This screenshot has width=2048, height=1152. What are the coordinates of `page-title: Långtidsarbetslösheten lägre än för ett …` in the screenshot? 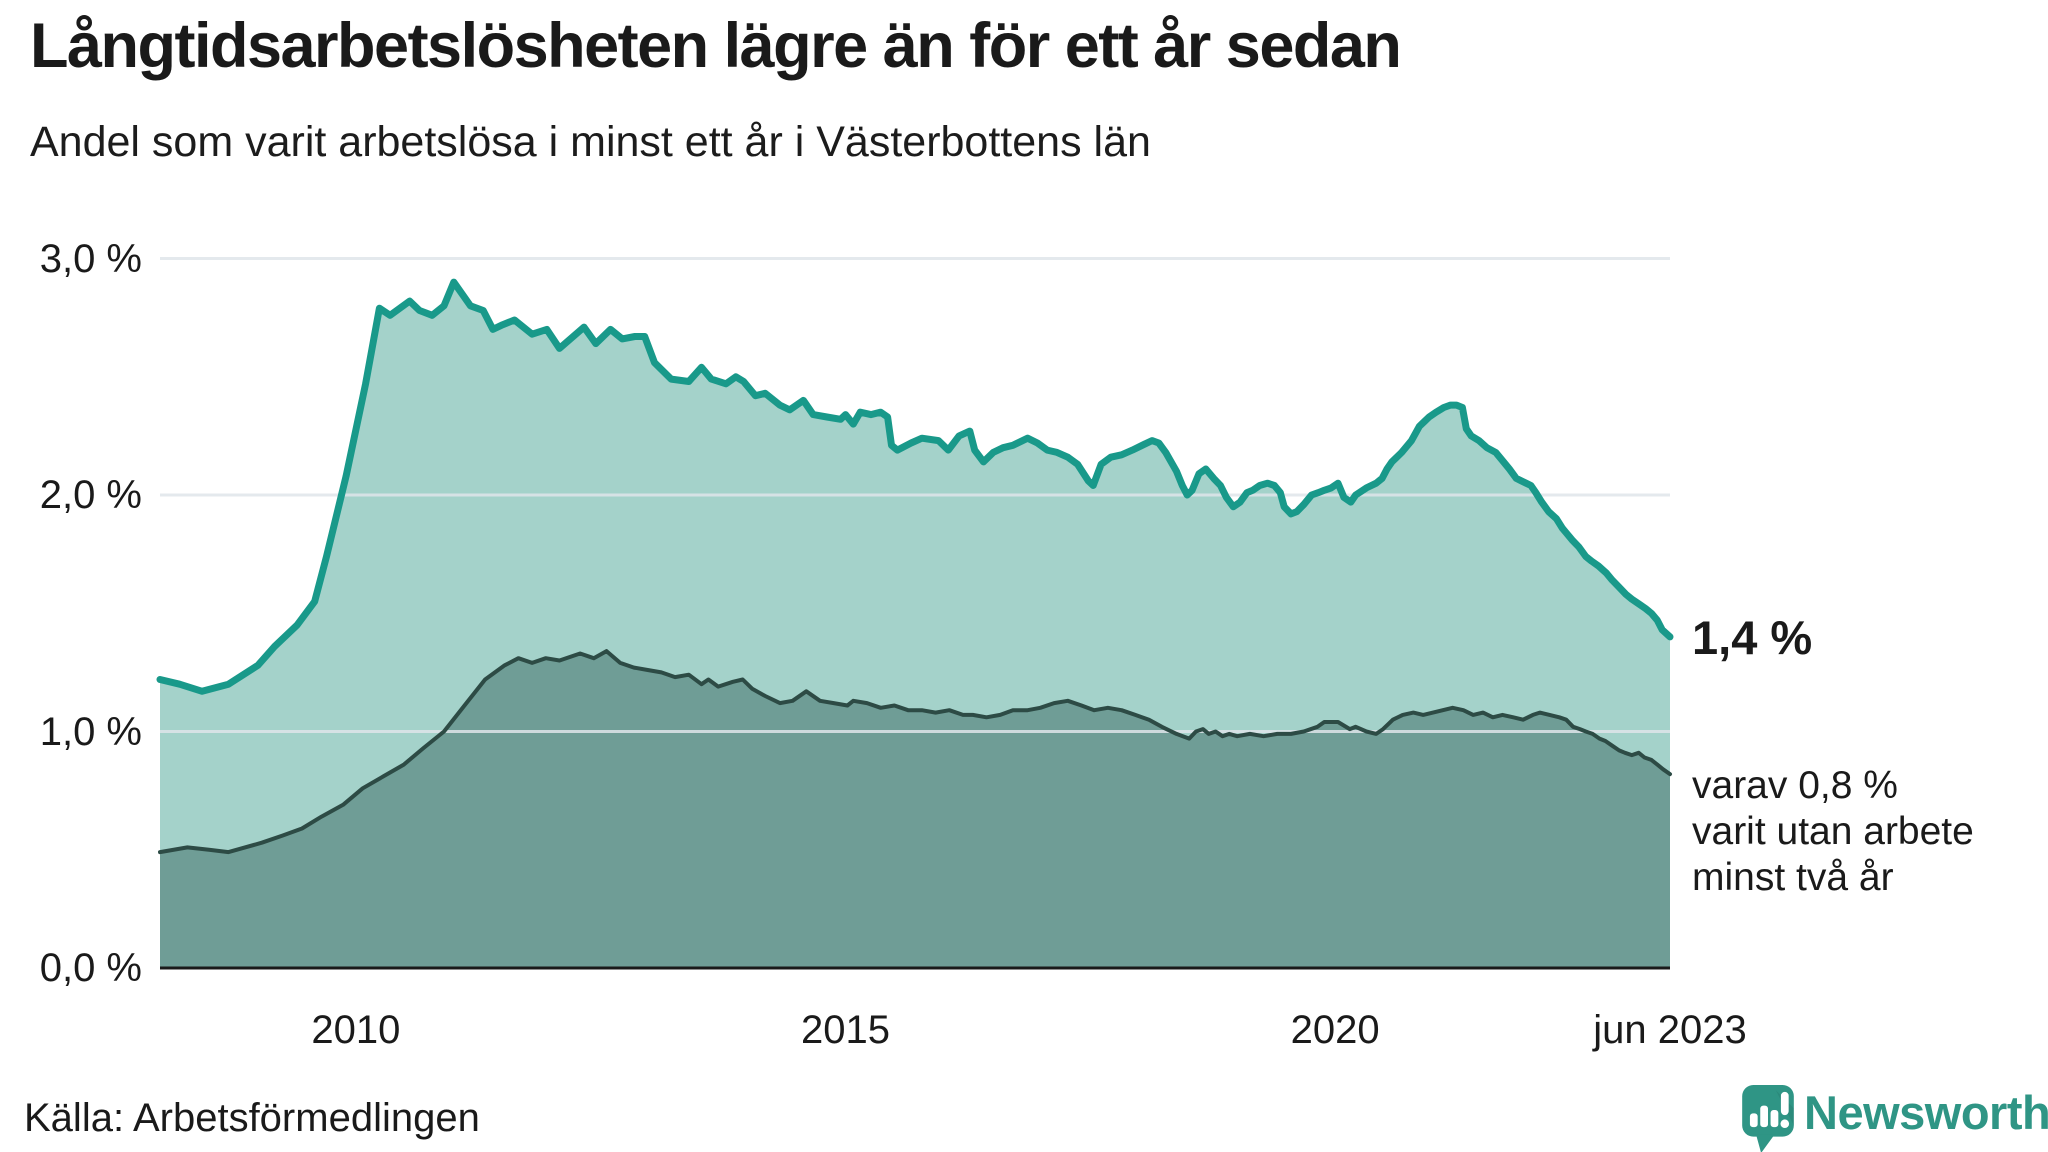 It's located at (716, 46).